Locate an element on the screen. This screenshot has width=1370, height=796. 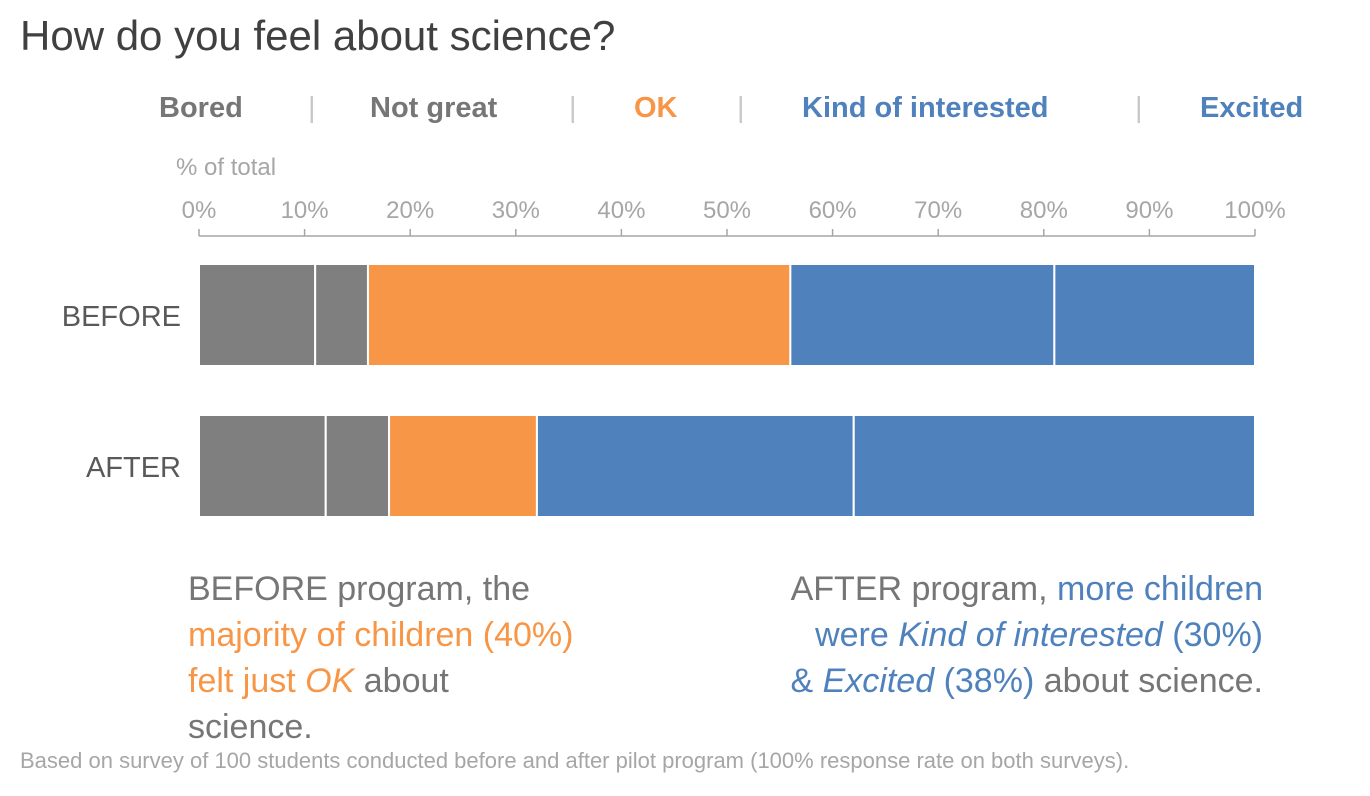
after-note-highlight: (38%) is located at coordinates (989, 681).